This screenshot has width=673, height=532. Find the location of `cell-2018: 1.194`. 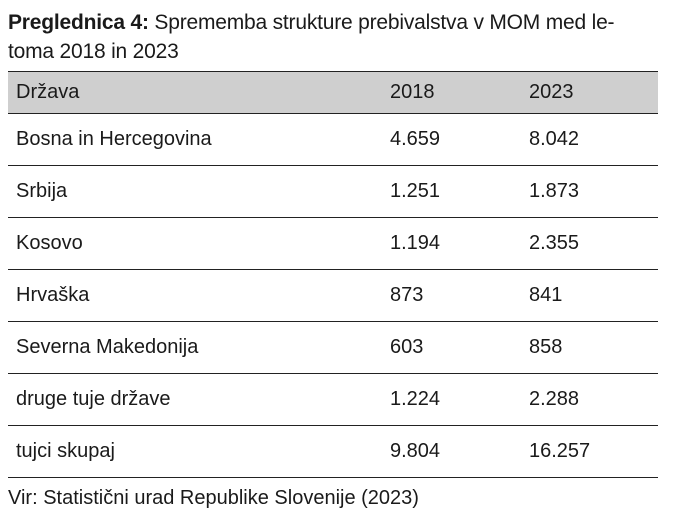

cell-2018: 1.194 is located at coordinates (451, 243).